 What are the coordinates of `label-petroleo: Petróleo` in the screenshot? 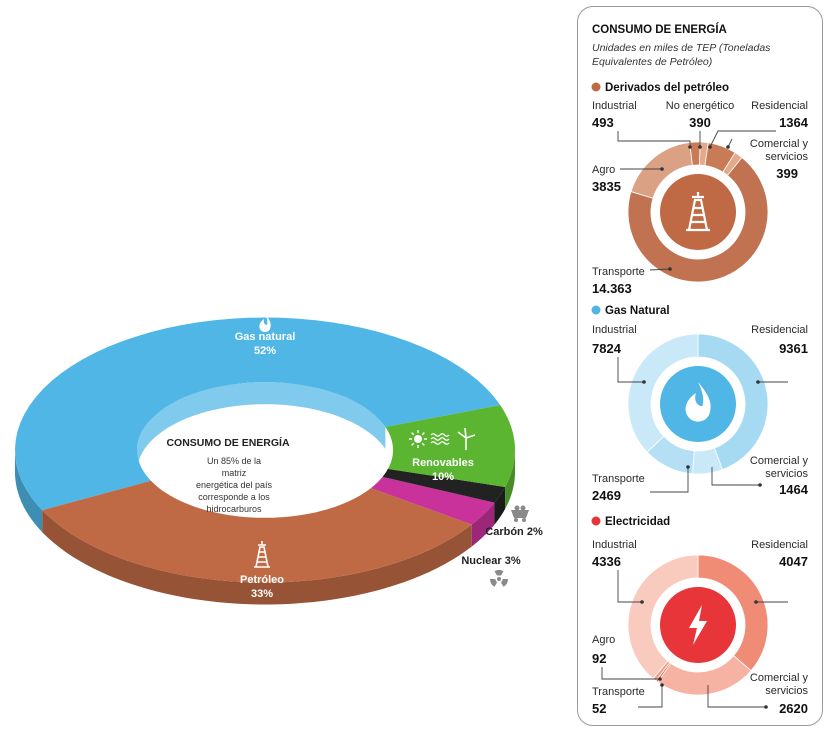 It's located at (262, 580).